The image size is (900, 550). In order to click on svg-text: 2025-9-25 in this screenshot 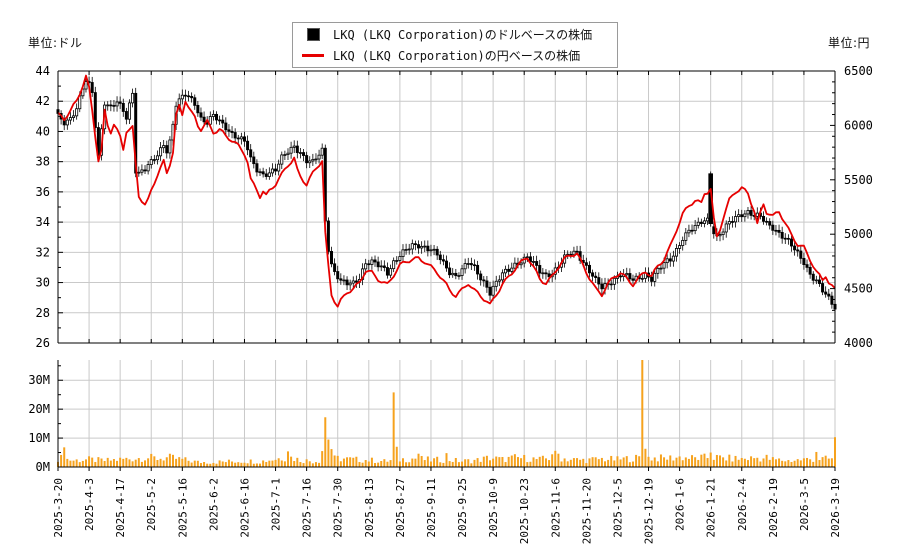, I will do `click(462, 508)`.